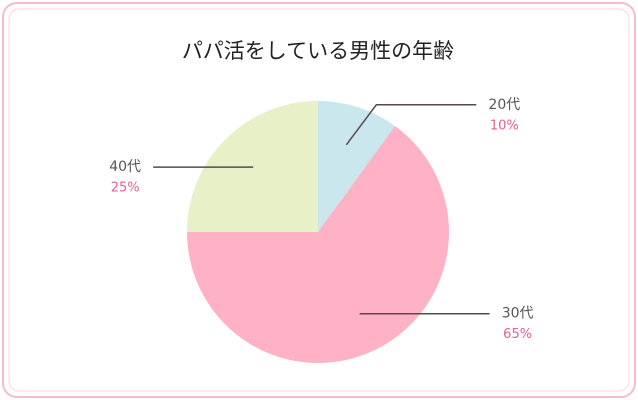 The image size is (638, 400). What do you see at coordinates (517, 334) in the screenshot?
I see `value-label: 65%` at bounding box center [517, 334].